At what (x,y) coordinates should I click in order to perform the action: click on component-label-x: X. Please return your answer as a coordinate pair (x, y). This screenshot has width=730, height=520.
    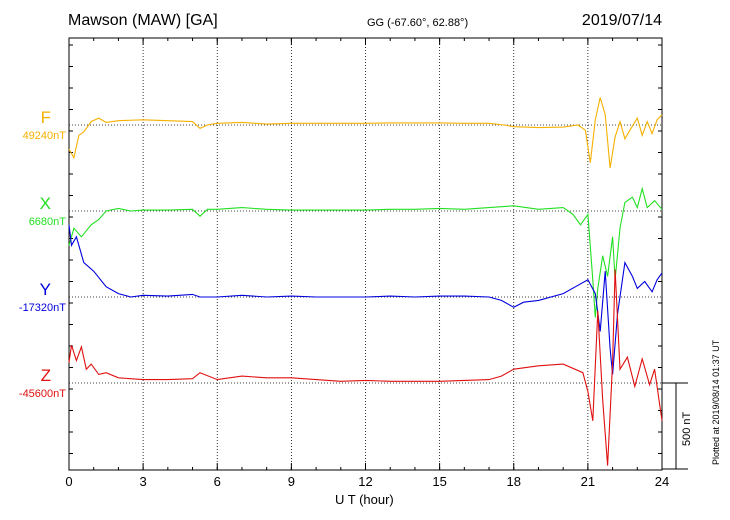
    Looking at the image, I should click on (45, 203).